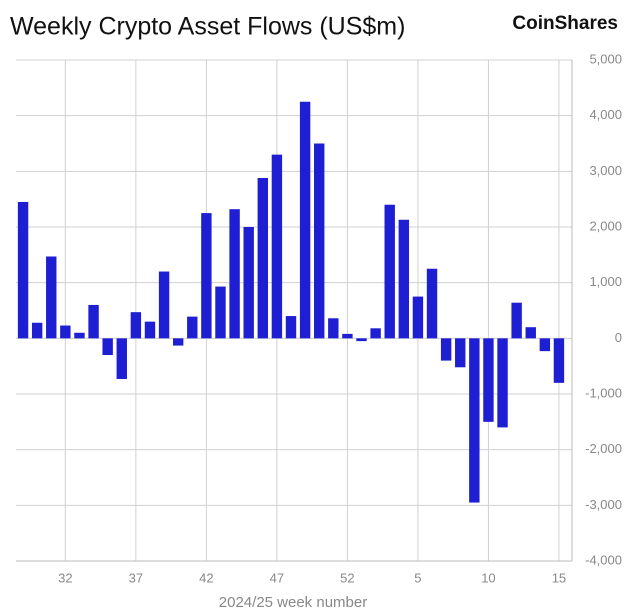 The width and height of the screenshot is (642, 611). I want to click on y-tick-label: -2,000, so click(603, 448).